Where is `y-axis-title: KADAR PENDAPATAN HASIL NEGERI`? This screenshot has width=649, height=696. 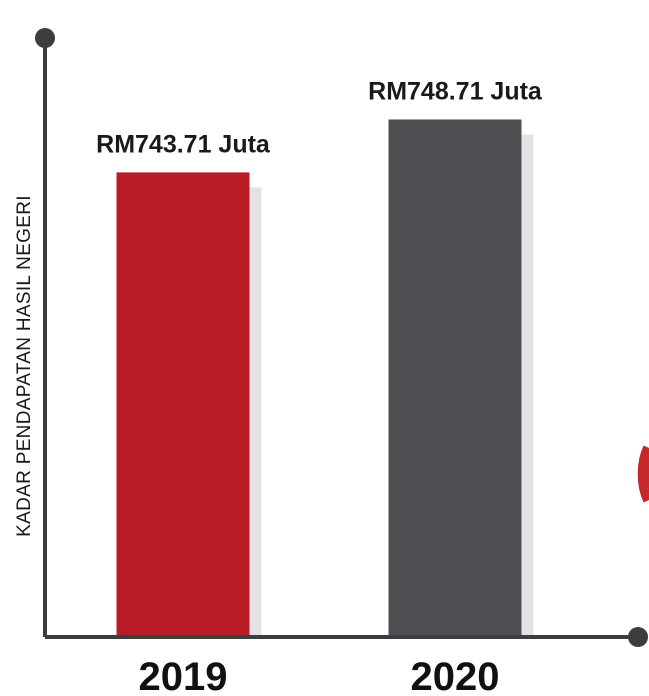 y-axis-title: KADAR PENDAPATAN HASIL NEGERI is located at coordinates (24, 366).